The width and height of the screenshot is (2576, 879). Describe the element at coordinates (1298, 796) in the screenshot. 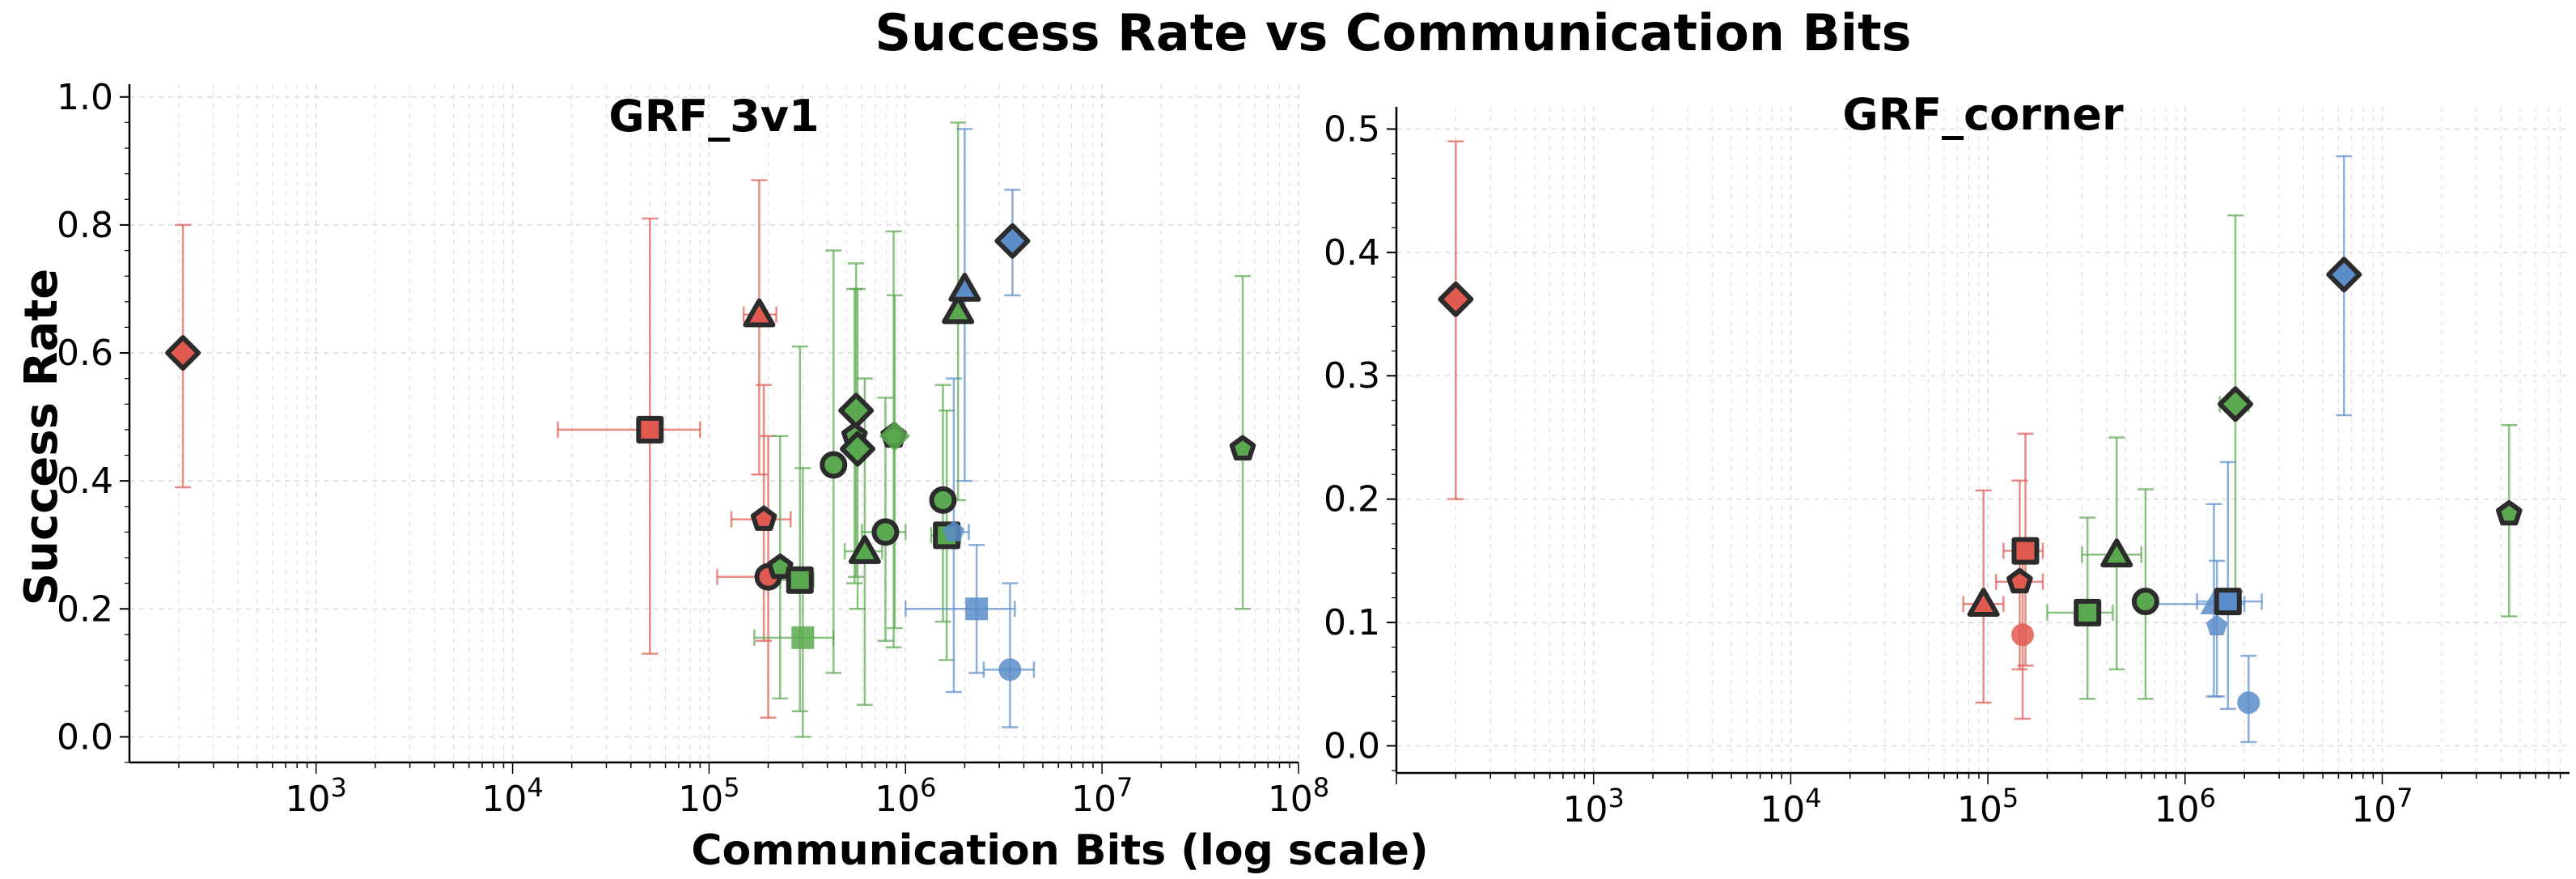

I see `x-tick-label: 10⁸` at that location.